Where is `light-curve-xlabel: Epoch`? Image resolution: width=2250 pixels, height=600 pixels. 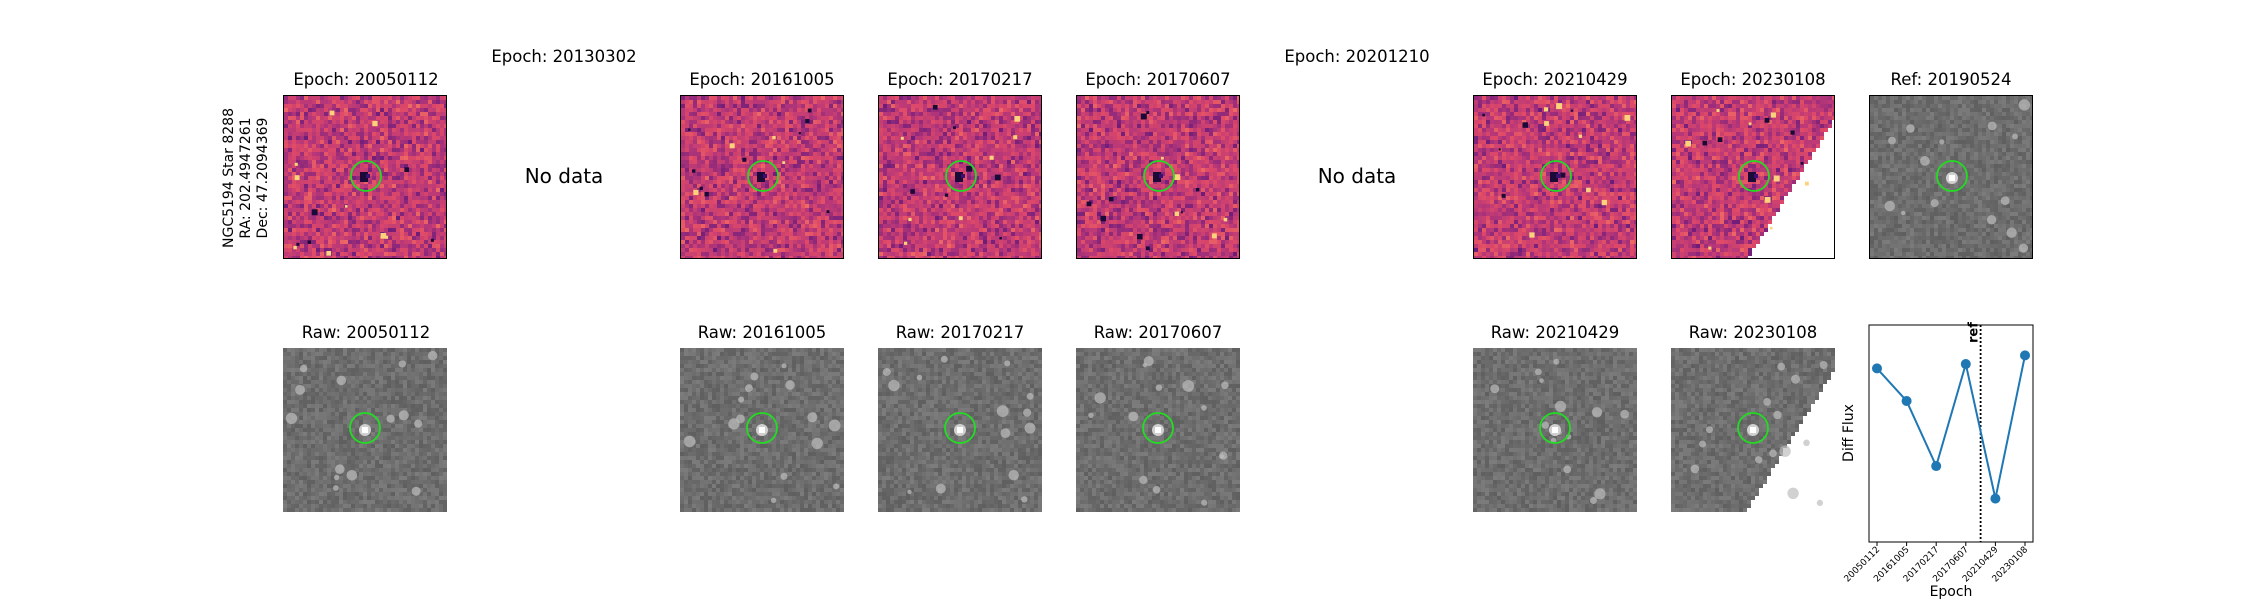 light-curve-xlabel: Epoch is located at coordinates (1951, 592).